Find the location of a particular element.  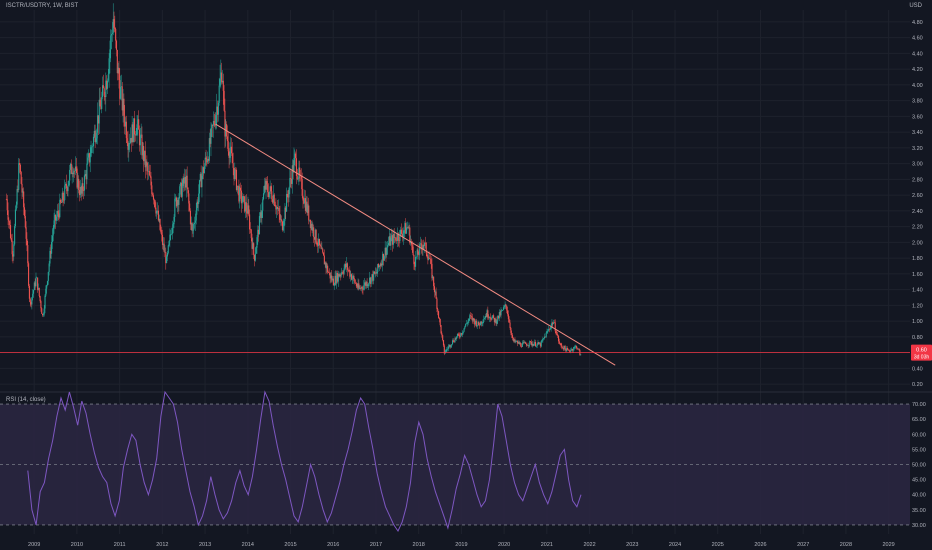

x-tick-label: 2023 is located at coordinates (632, 545).